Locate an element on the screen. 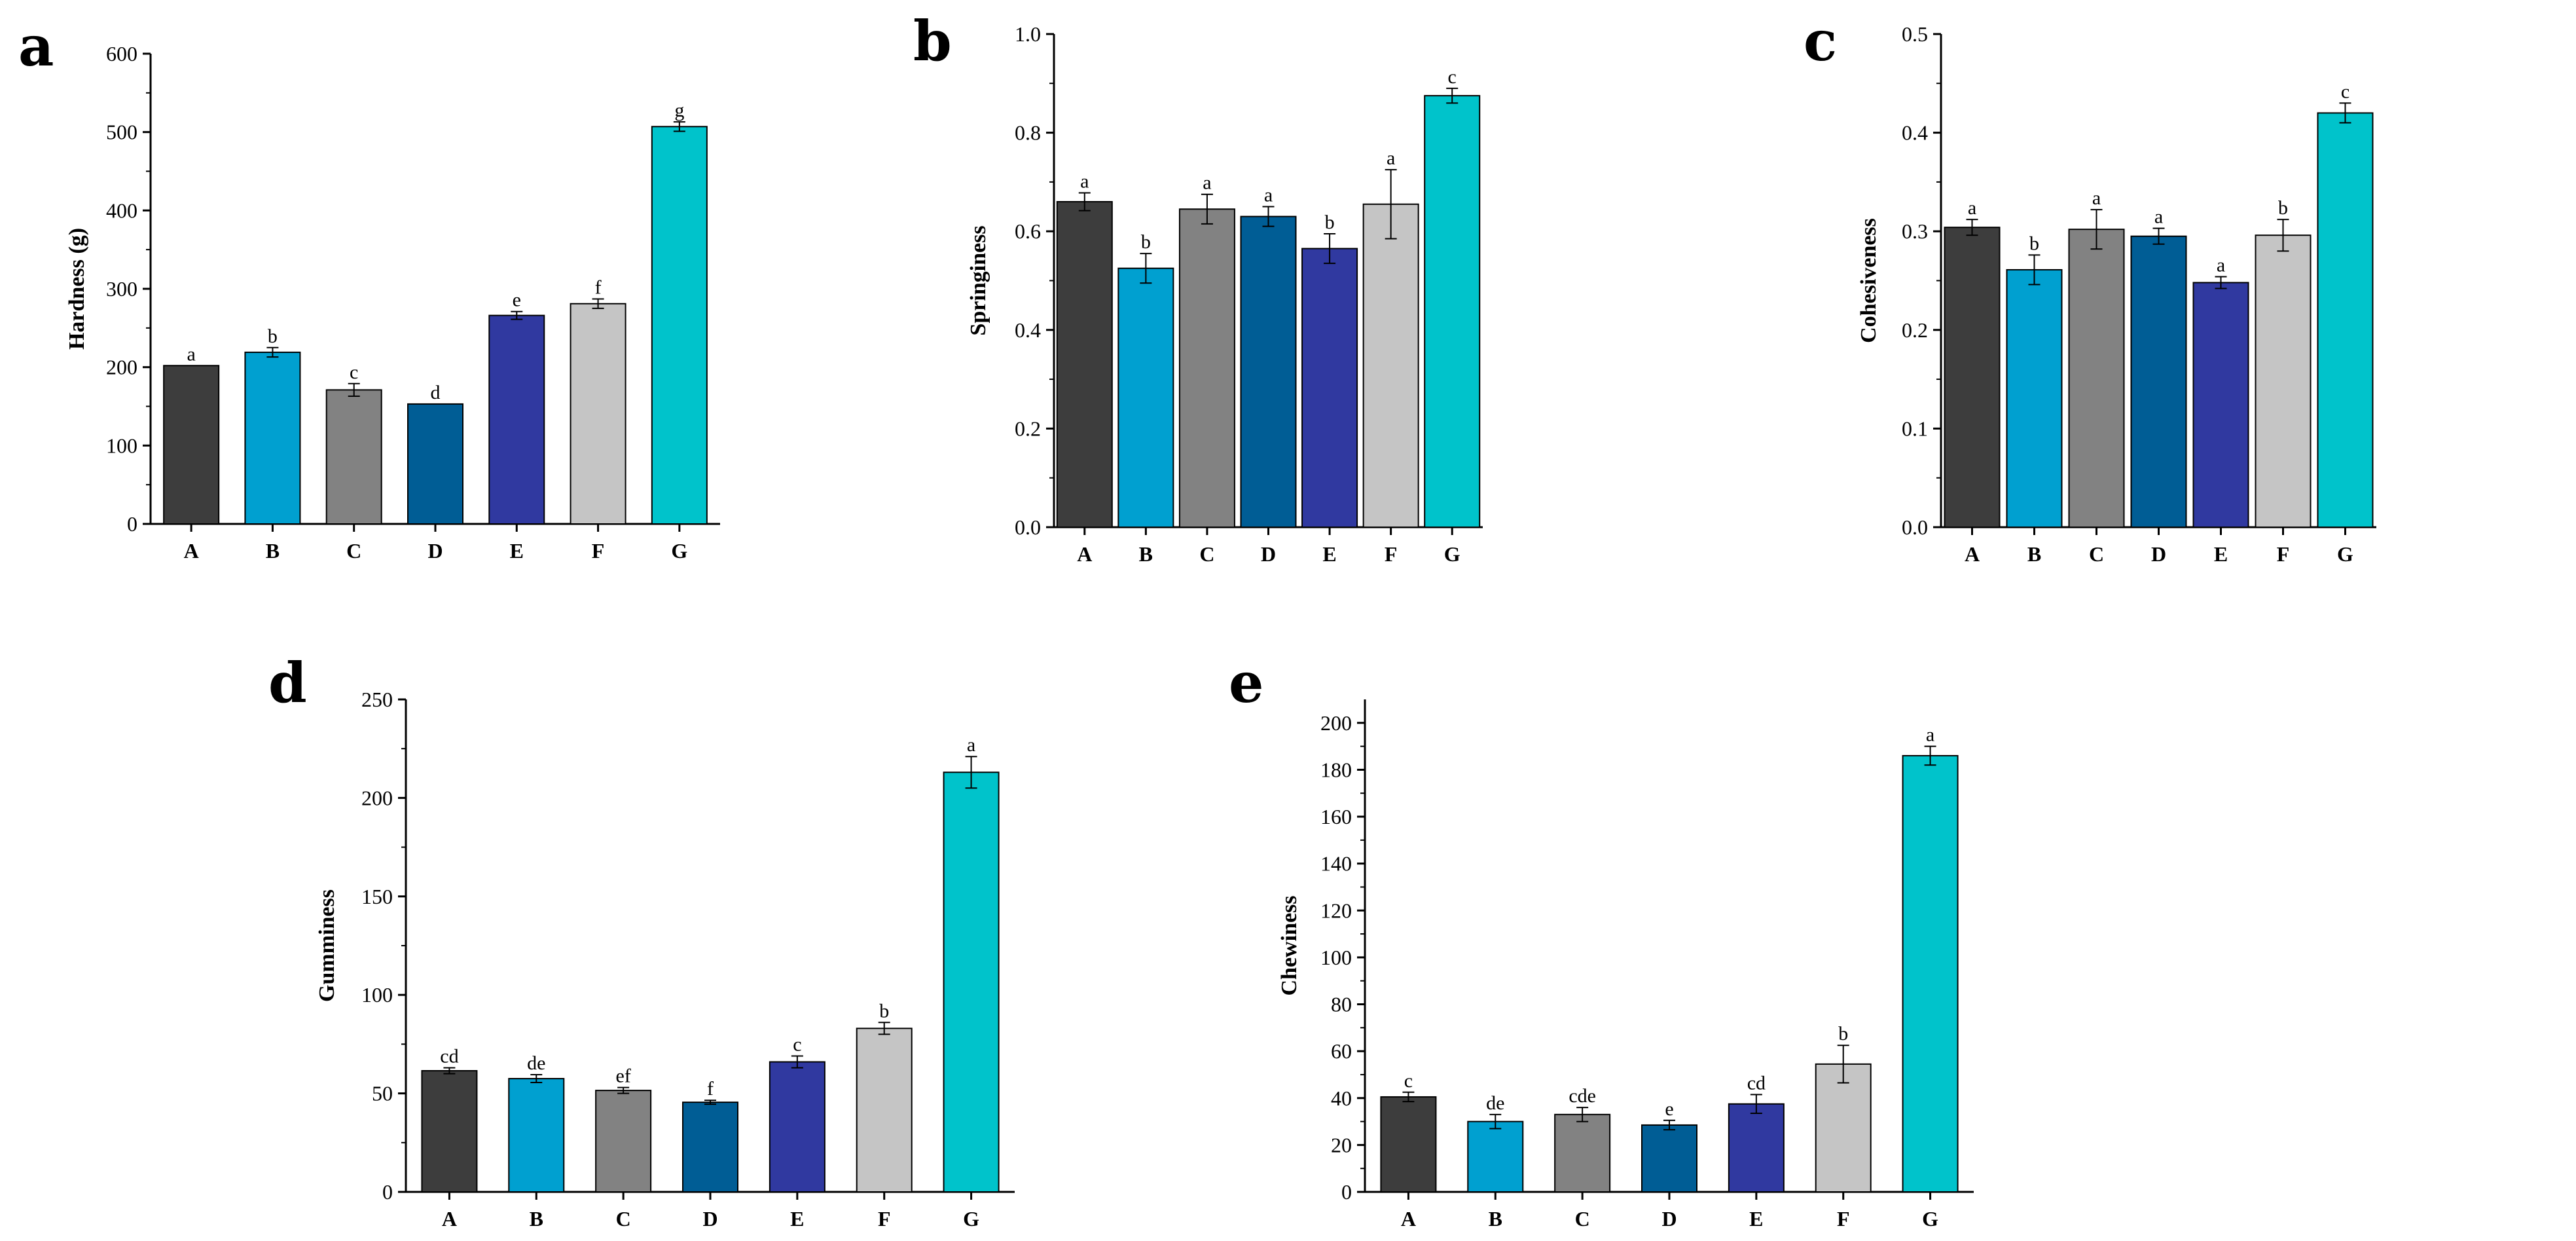 Image resolution: width=2576 pixels, height=1241 pixels. y-tick-label: 60 is located at coordinates (1341, 1051).